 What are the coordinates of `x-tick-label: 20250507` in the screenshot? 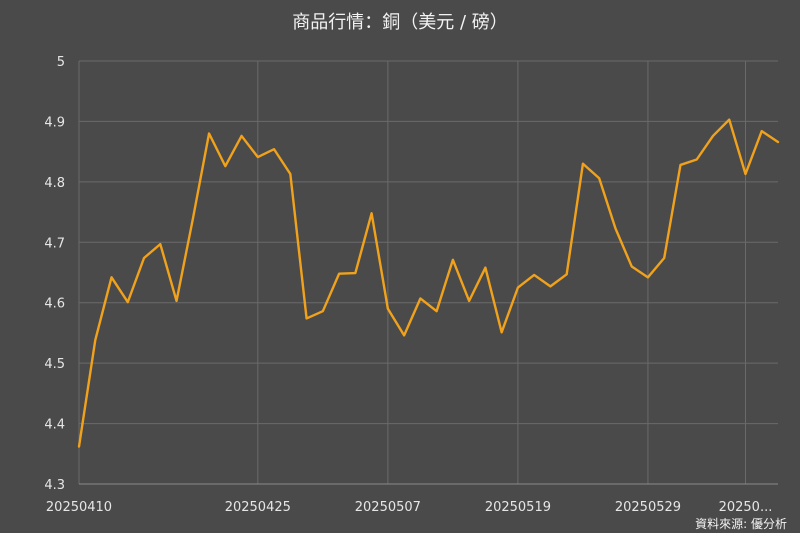 It's located at (388, 507).